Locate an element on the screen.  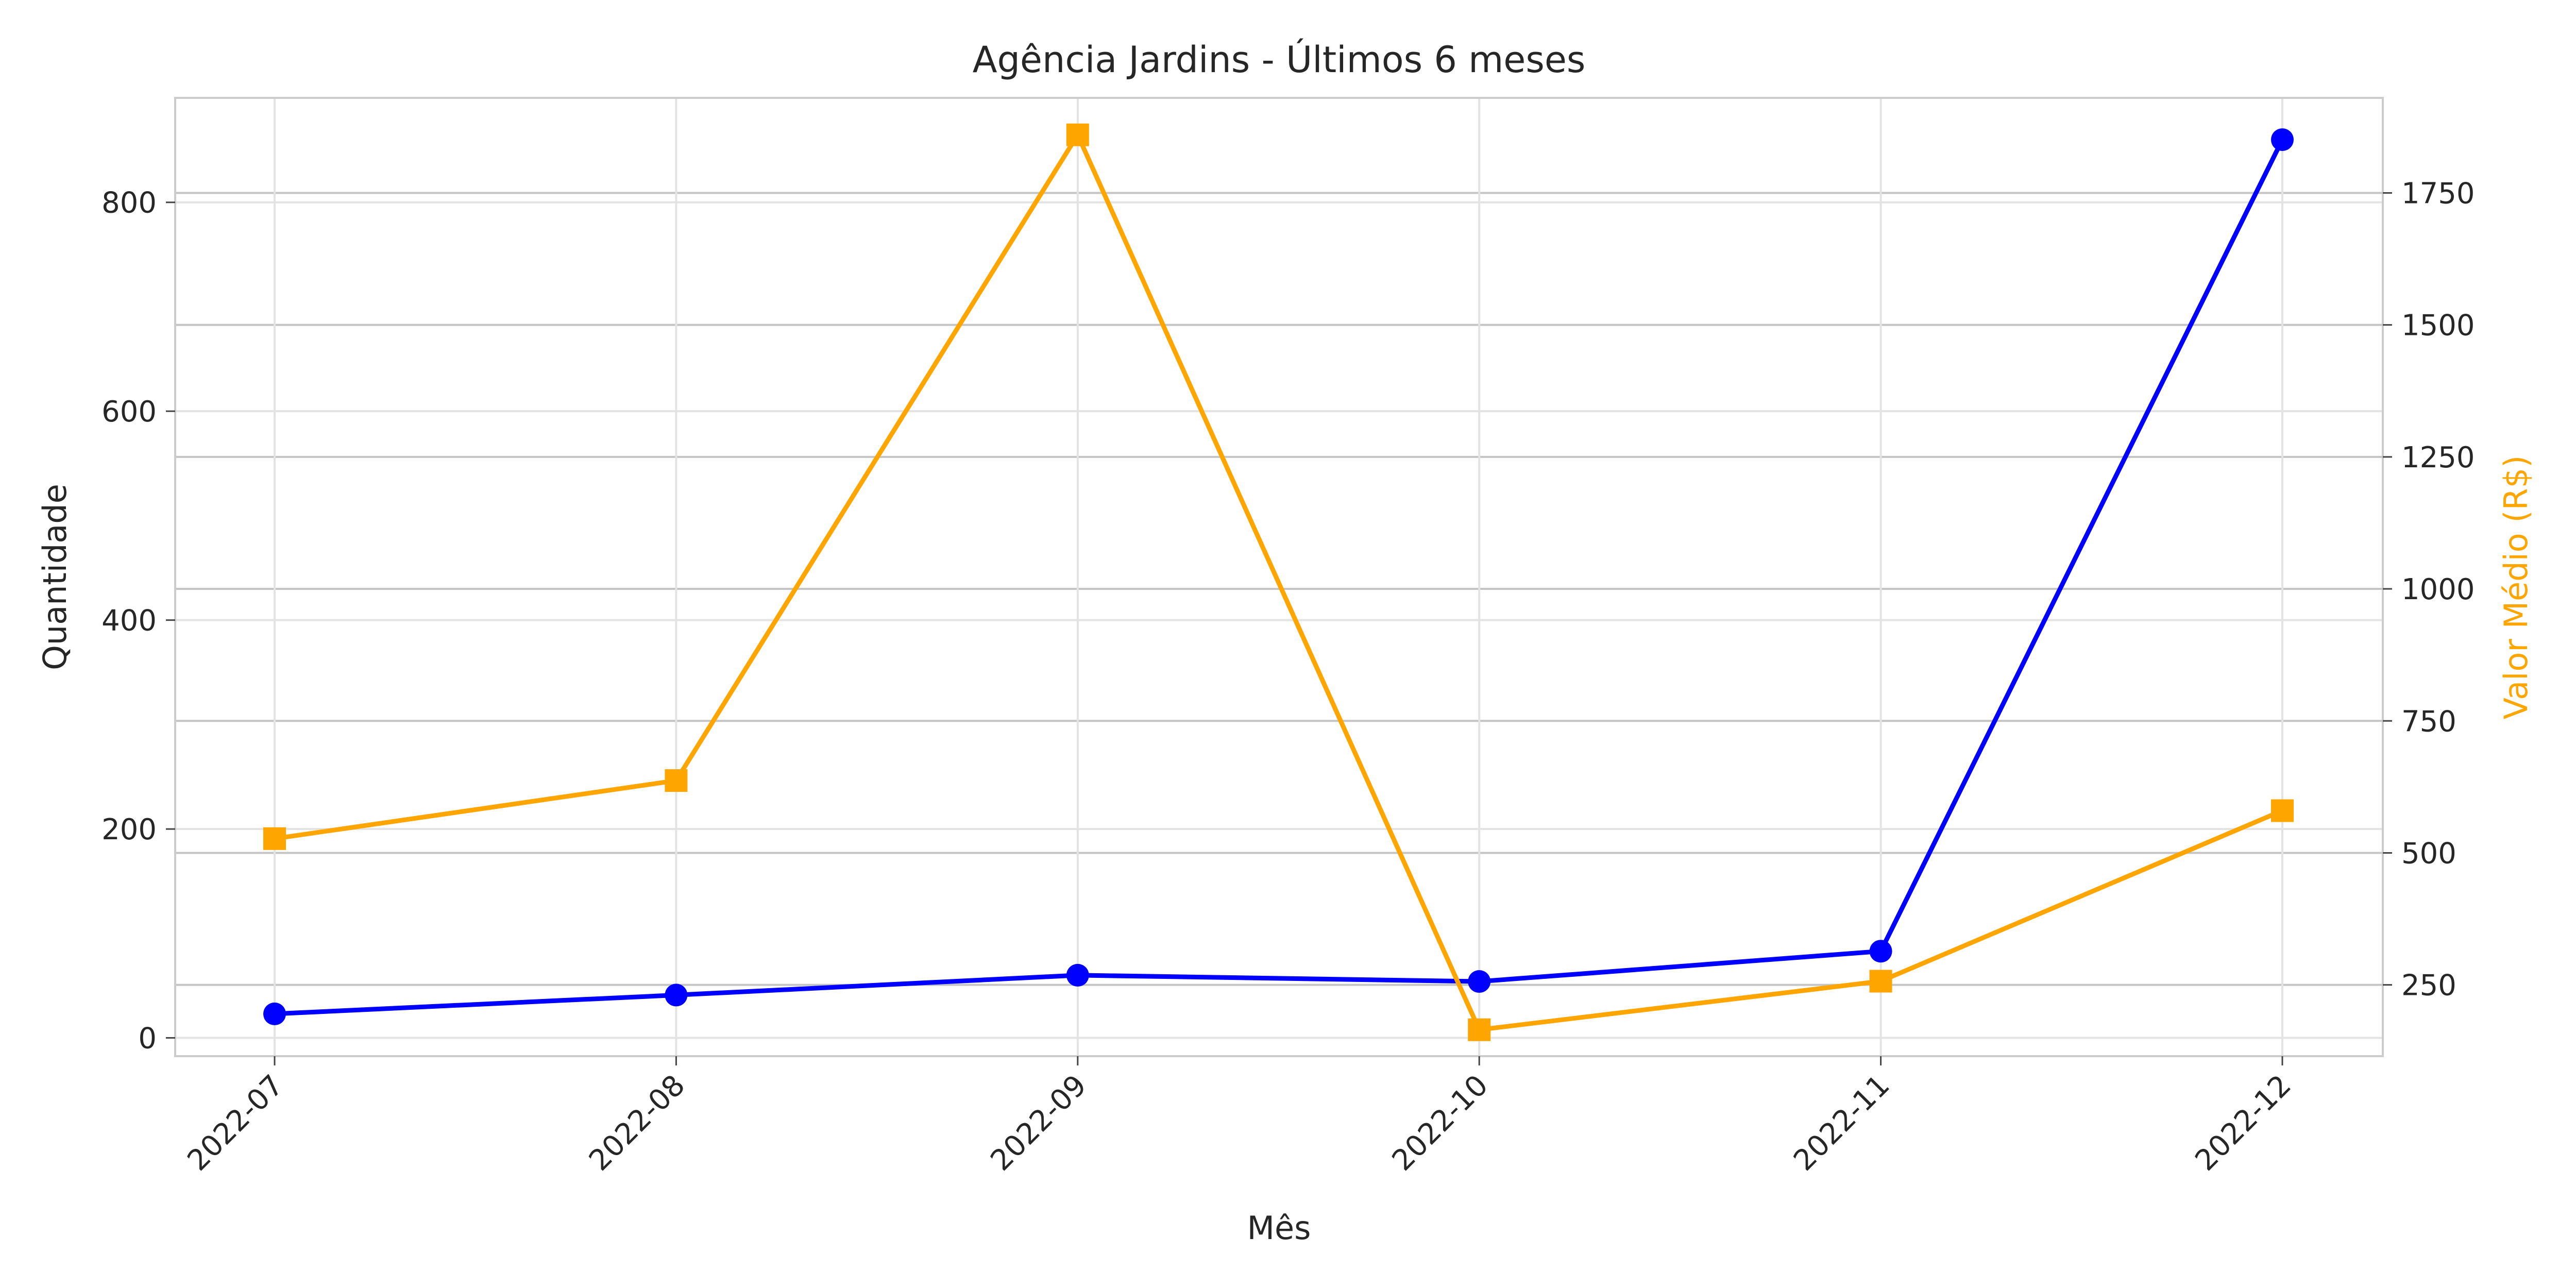
right-tick-label: 750 is located at coordinates (2428, 721).